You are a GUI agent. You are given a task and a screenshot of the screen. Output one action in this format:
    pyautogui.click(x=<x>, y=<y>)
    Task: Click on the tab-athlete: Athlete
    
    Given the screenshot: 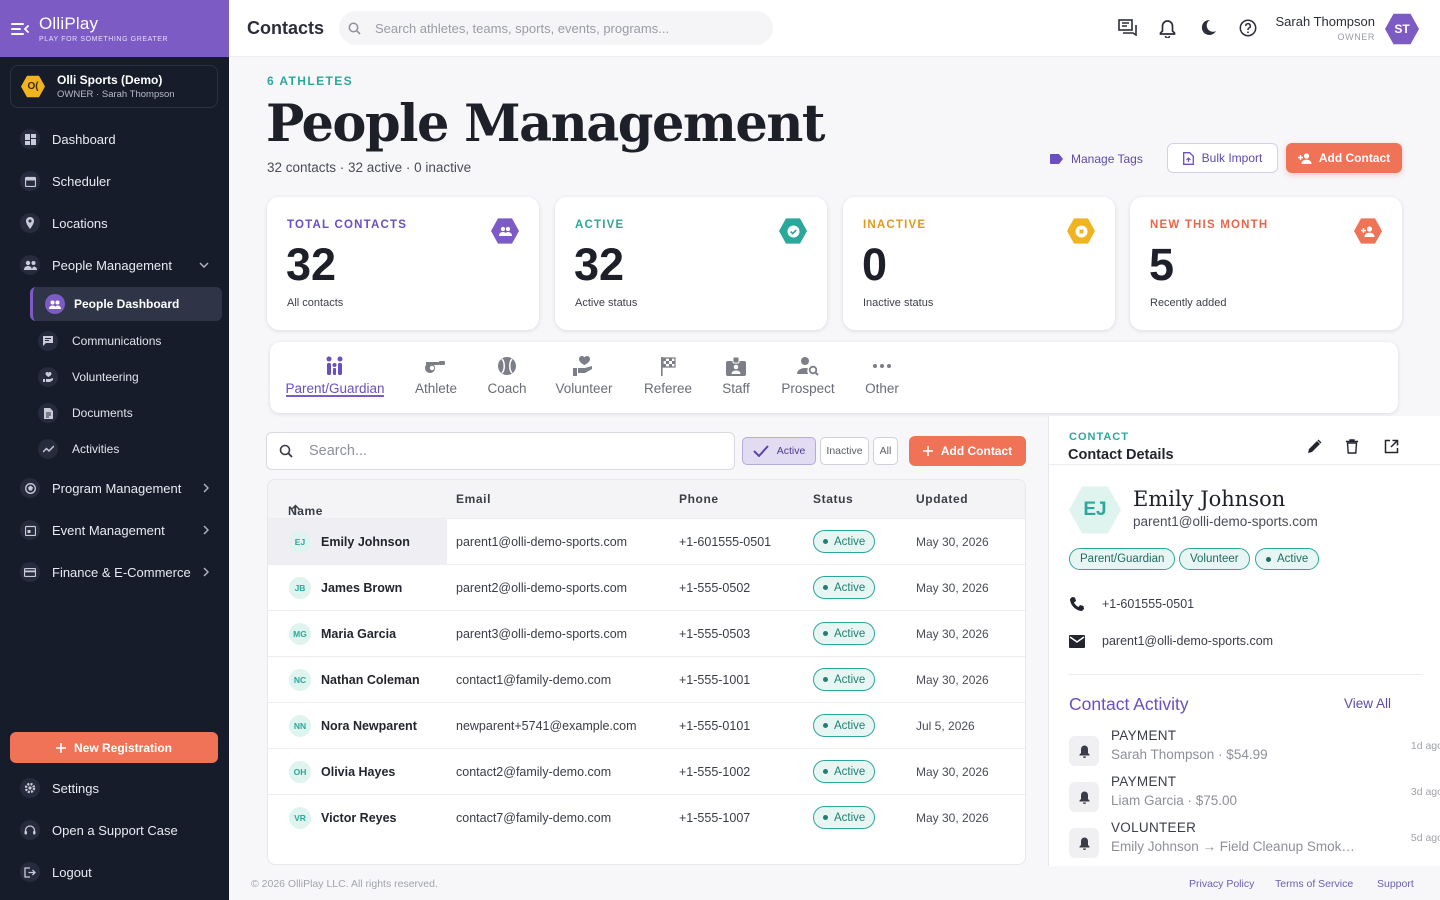 What is the action you would take?
    pyautogui.click(x=436, y=377)
    